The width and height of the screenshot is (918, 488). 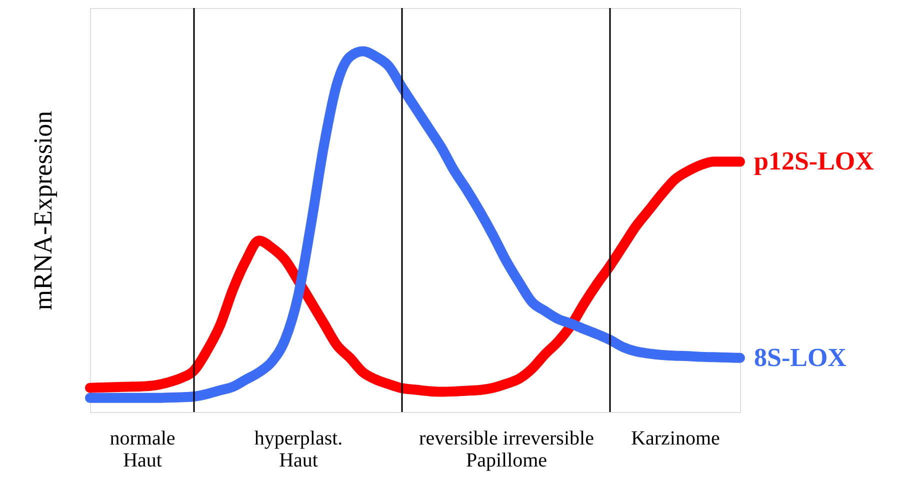 I want to click on x-tick-label: reversible irreversible Papillome, so click(x=506, y=450).